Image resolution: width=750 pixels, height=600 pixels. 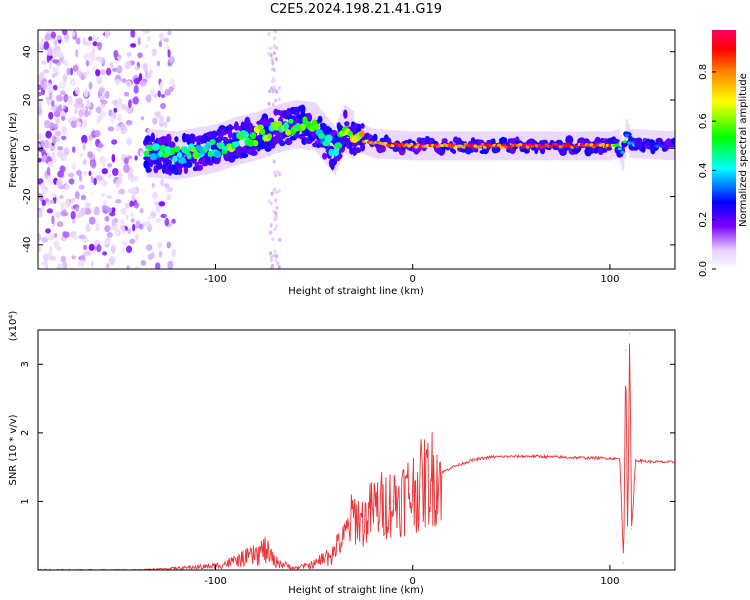 I want to click on x-tick-label: 100, so click(x=609, y=581).